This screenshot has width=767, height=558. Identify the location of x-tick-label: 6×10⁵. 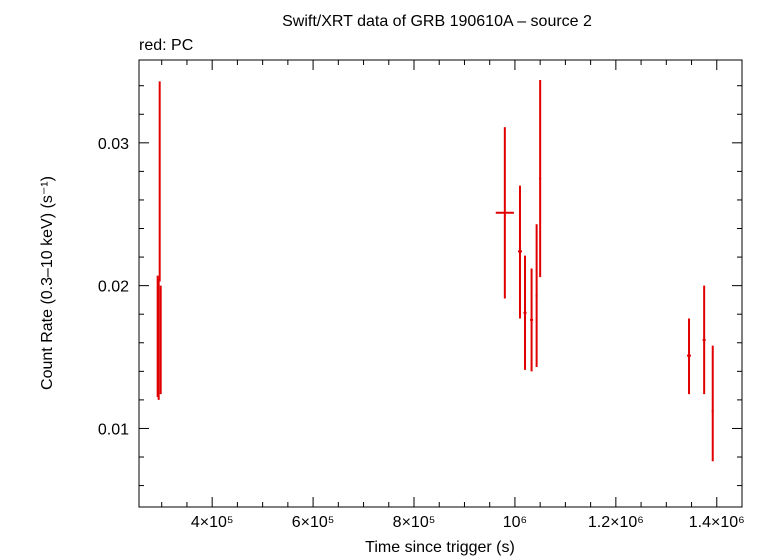
(313, 522).